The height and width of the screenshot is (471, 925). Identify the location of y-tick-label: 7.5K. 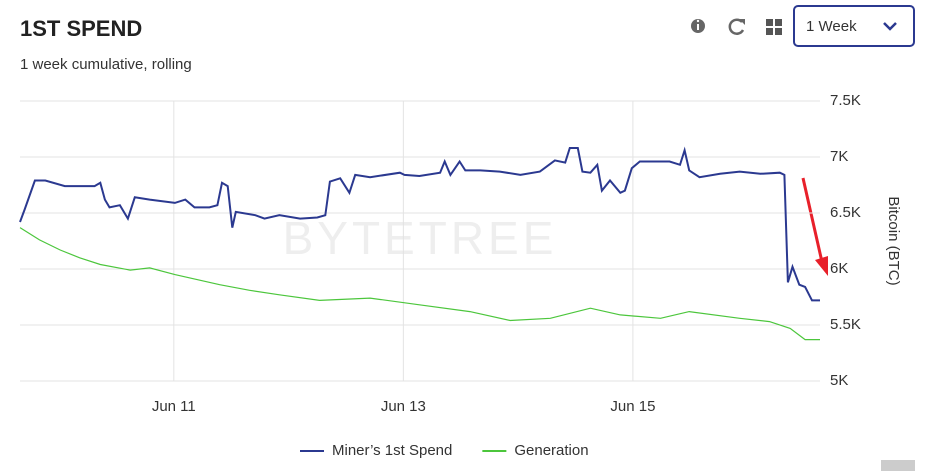
(845, 100).